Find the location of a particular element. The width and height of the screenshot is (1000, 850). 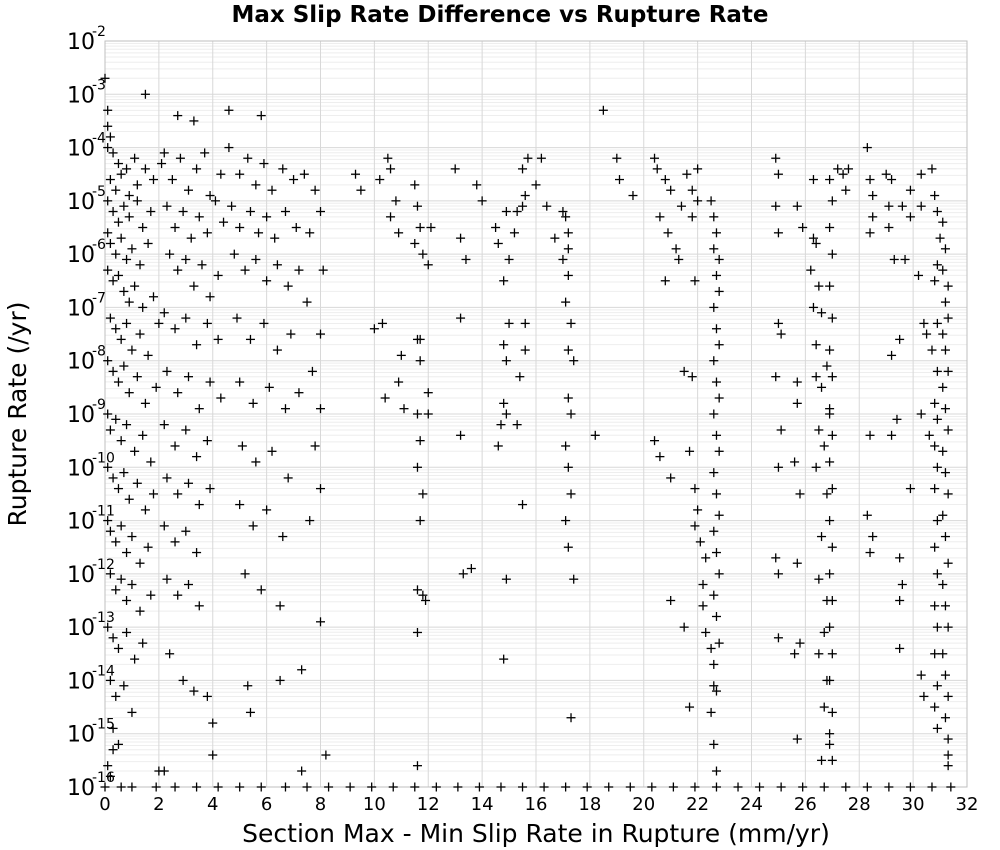

y-tick-label: 10⁻² is located at coordinates (86, 39).